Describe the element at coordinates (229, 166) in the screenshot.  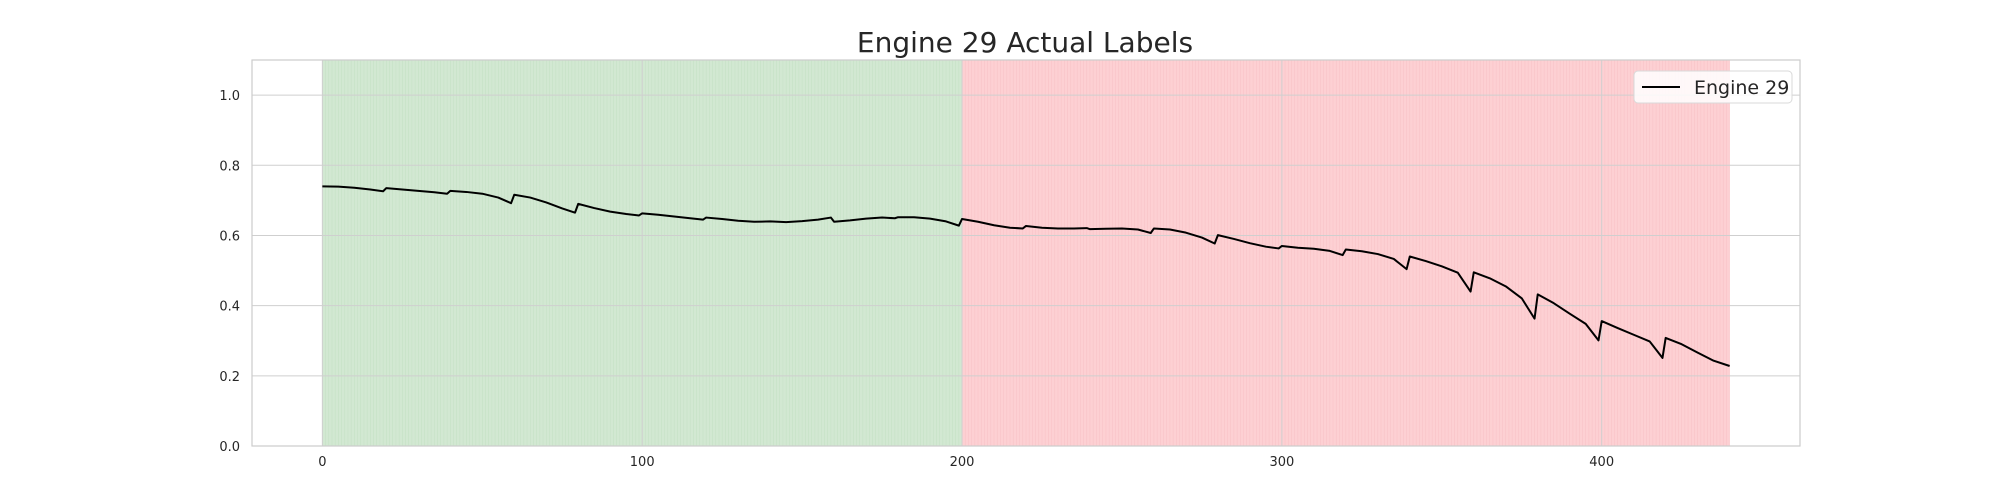
I see `y-tick-label: 0.8` at that location.